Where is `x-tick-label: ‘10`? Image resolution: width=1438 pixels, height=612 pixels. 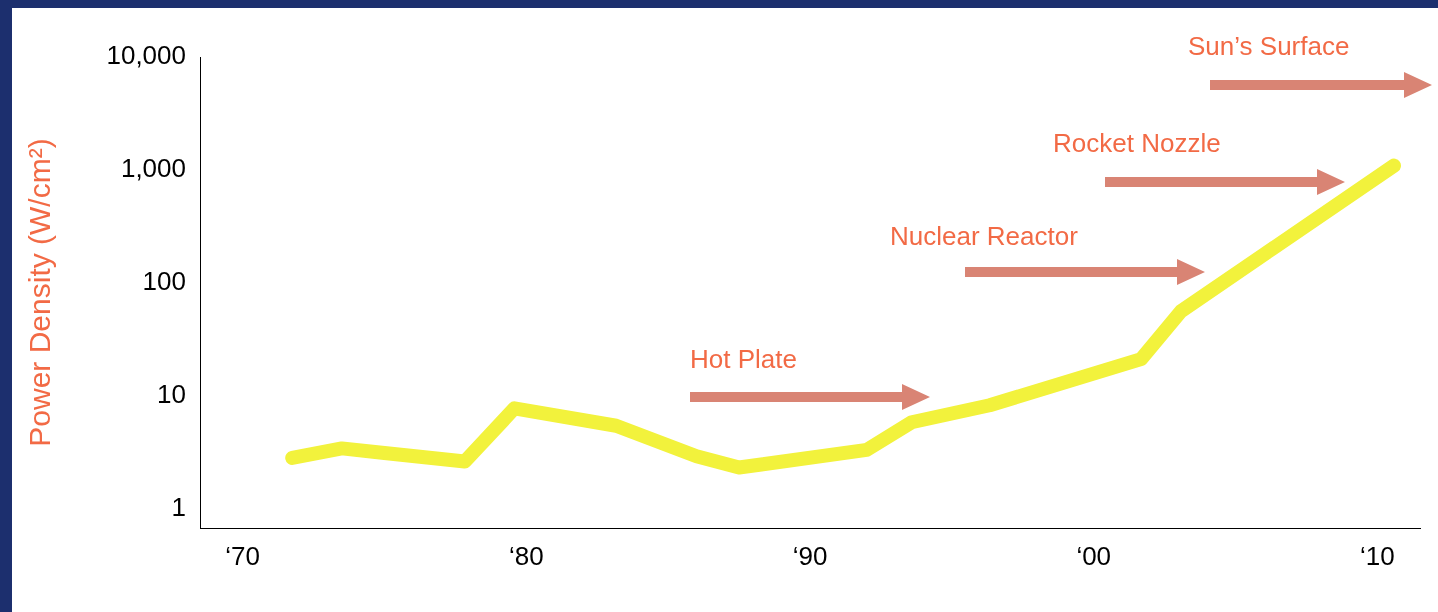
x-tick-label: ‘10 is located at coordinates (1377, 555).